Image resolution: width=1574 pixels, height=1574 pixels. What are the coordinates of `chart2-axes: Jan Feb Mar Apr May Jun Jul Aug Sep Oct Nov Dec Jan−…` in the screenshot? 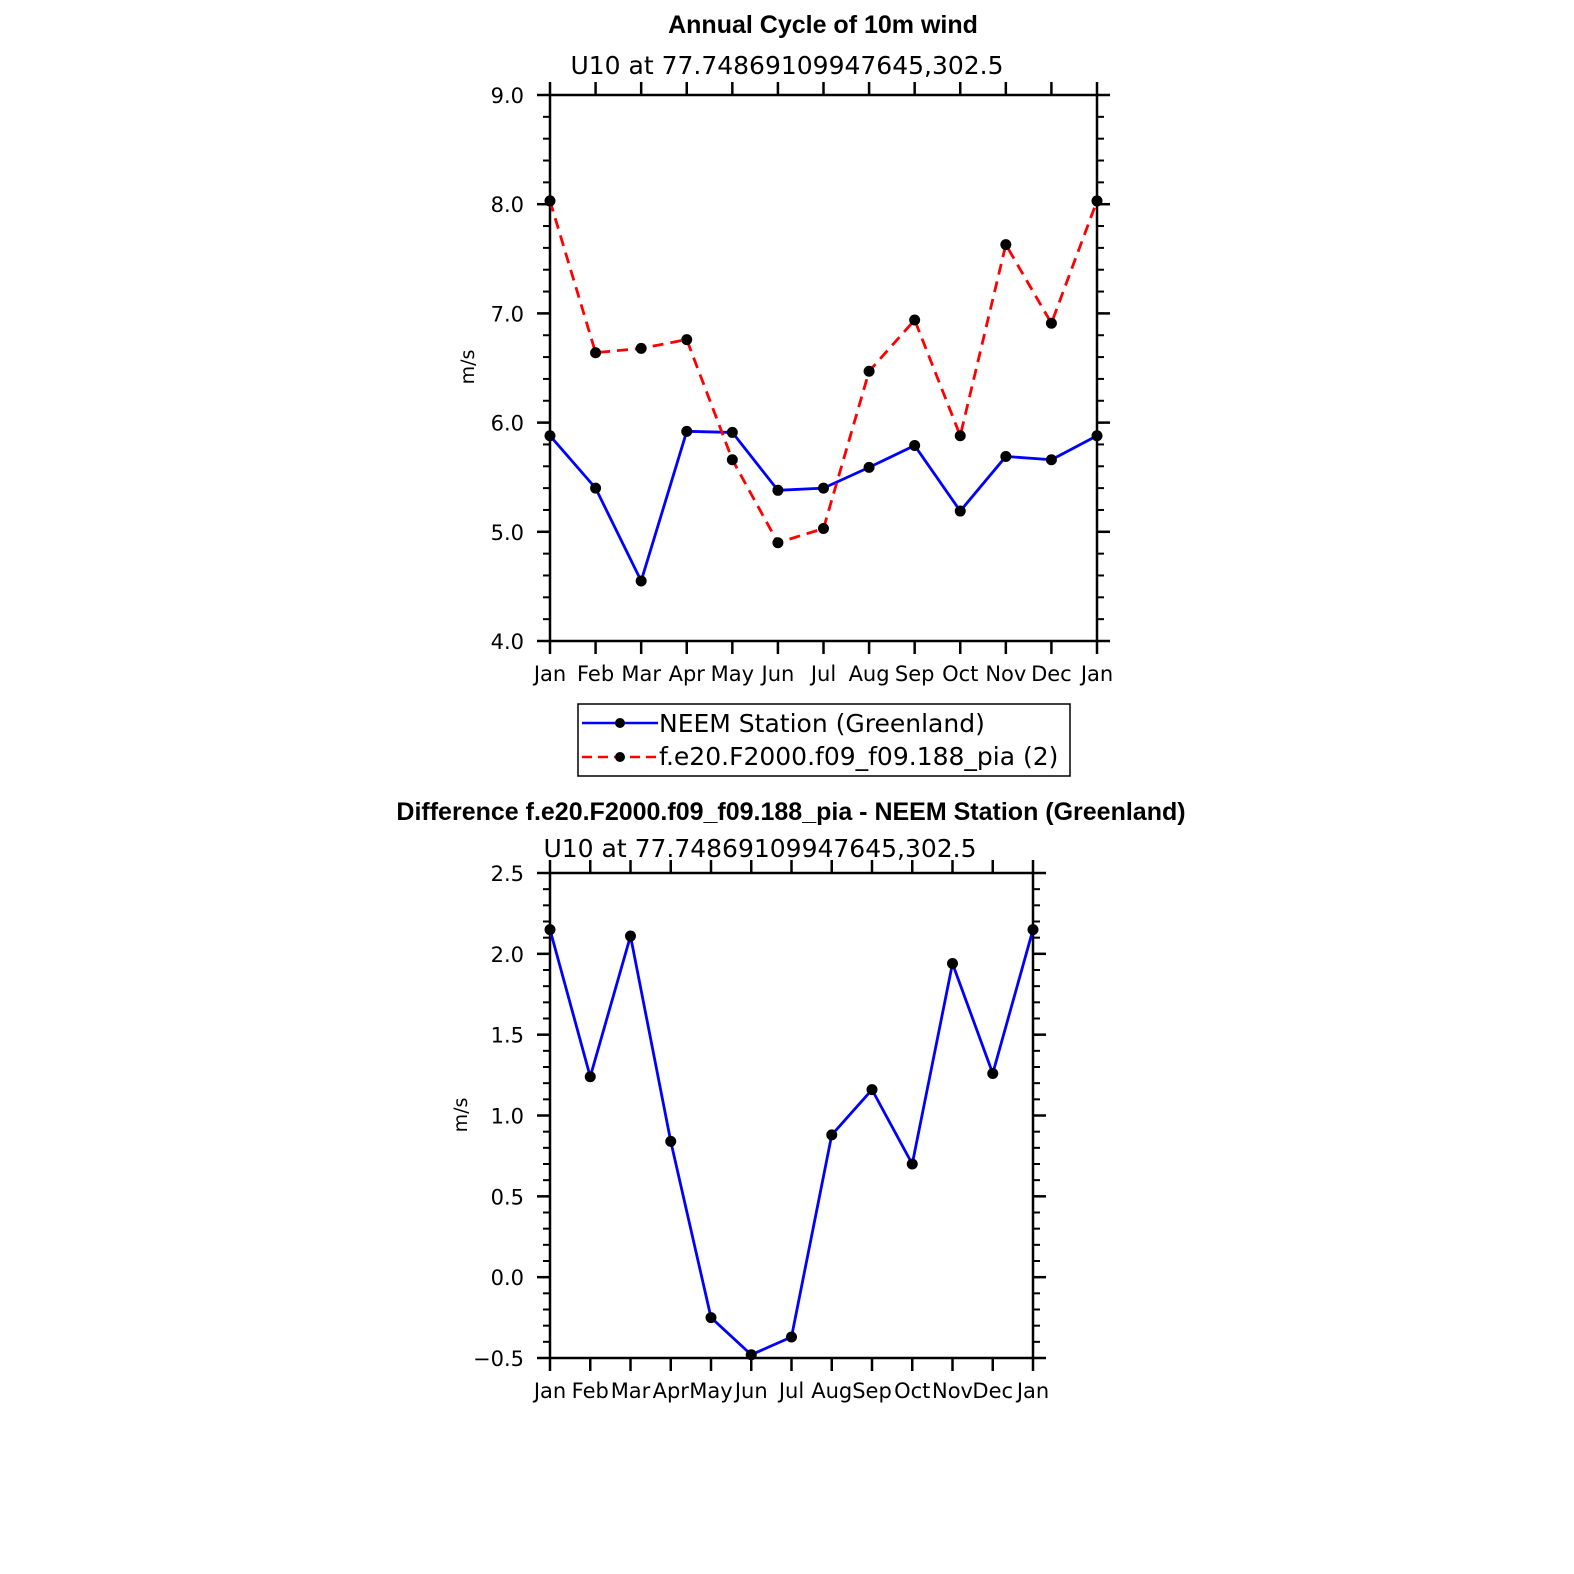 It's located at (761, 1131).